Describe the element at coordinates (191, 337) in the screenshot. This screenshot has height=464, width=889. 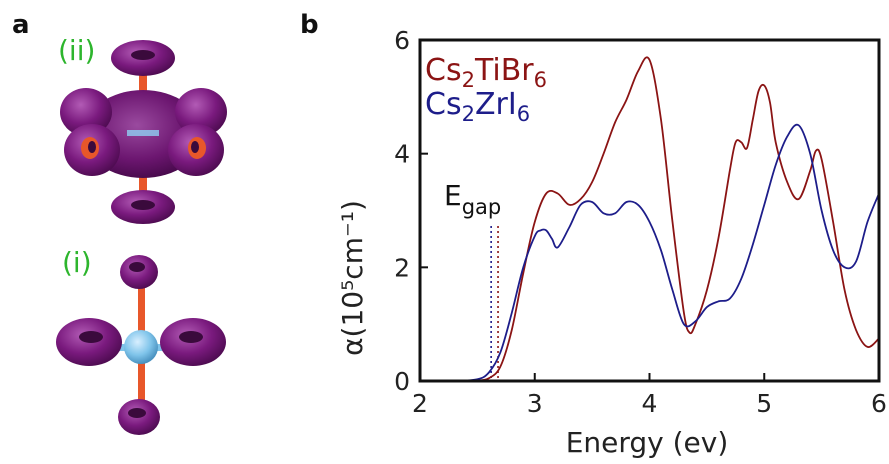
I see `lobe-i-right-hole` at that location.